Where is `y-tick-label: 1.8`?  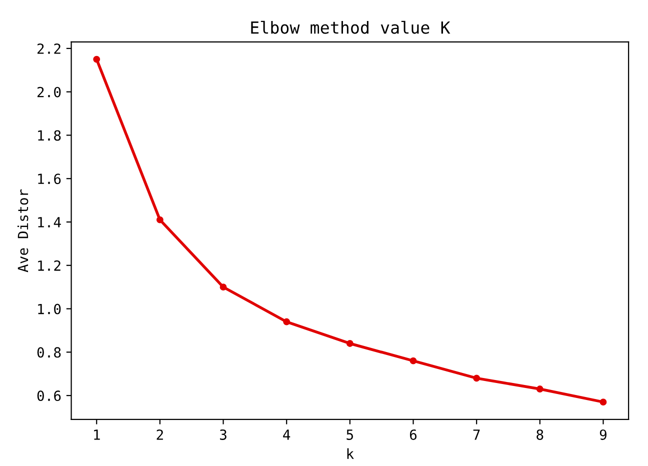 y-tick-label: 1.8 is located at coordinates (49, 135).